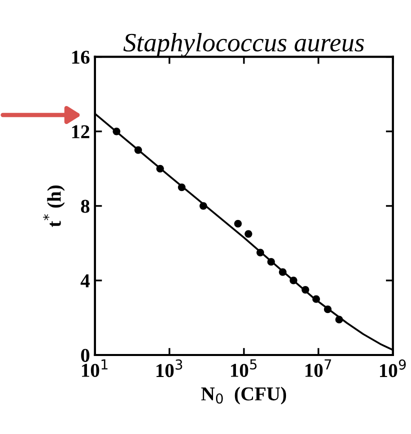 The height and width of the screenshot is (434, 411). Describe the element at coordinates (393, 368) in the screenshot. I see `x-tick-label: 10$^{9}$` at that location.